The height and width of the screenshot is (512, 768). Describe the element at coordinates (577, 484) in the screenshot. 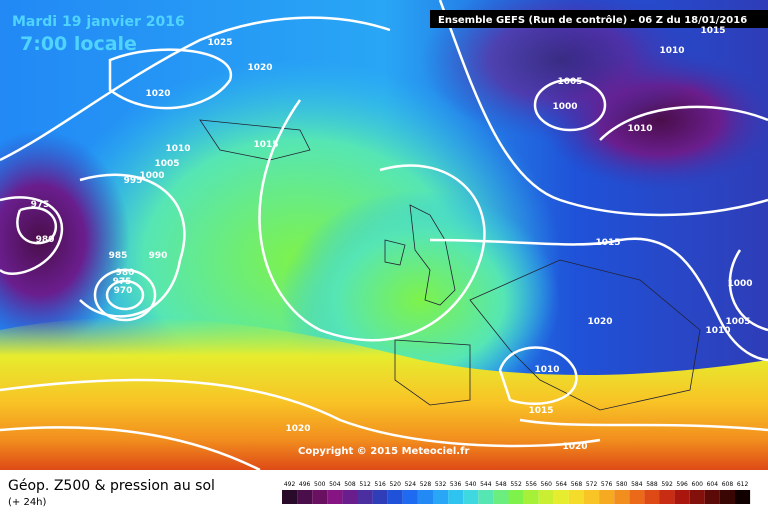

I see `legend-tick: 568` at that location.